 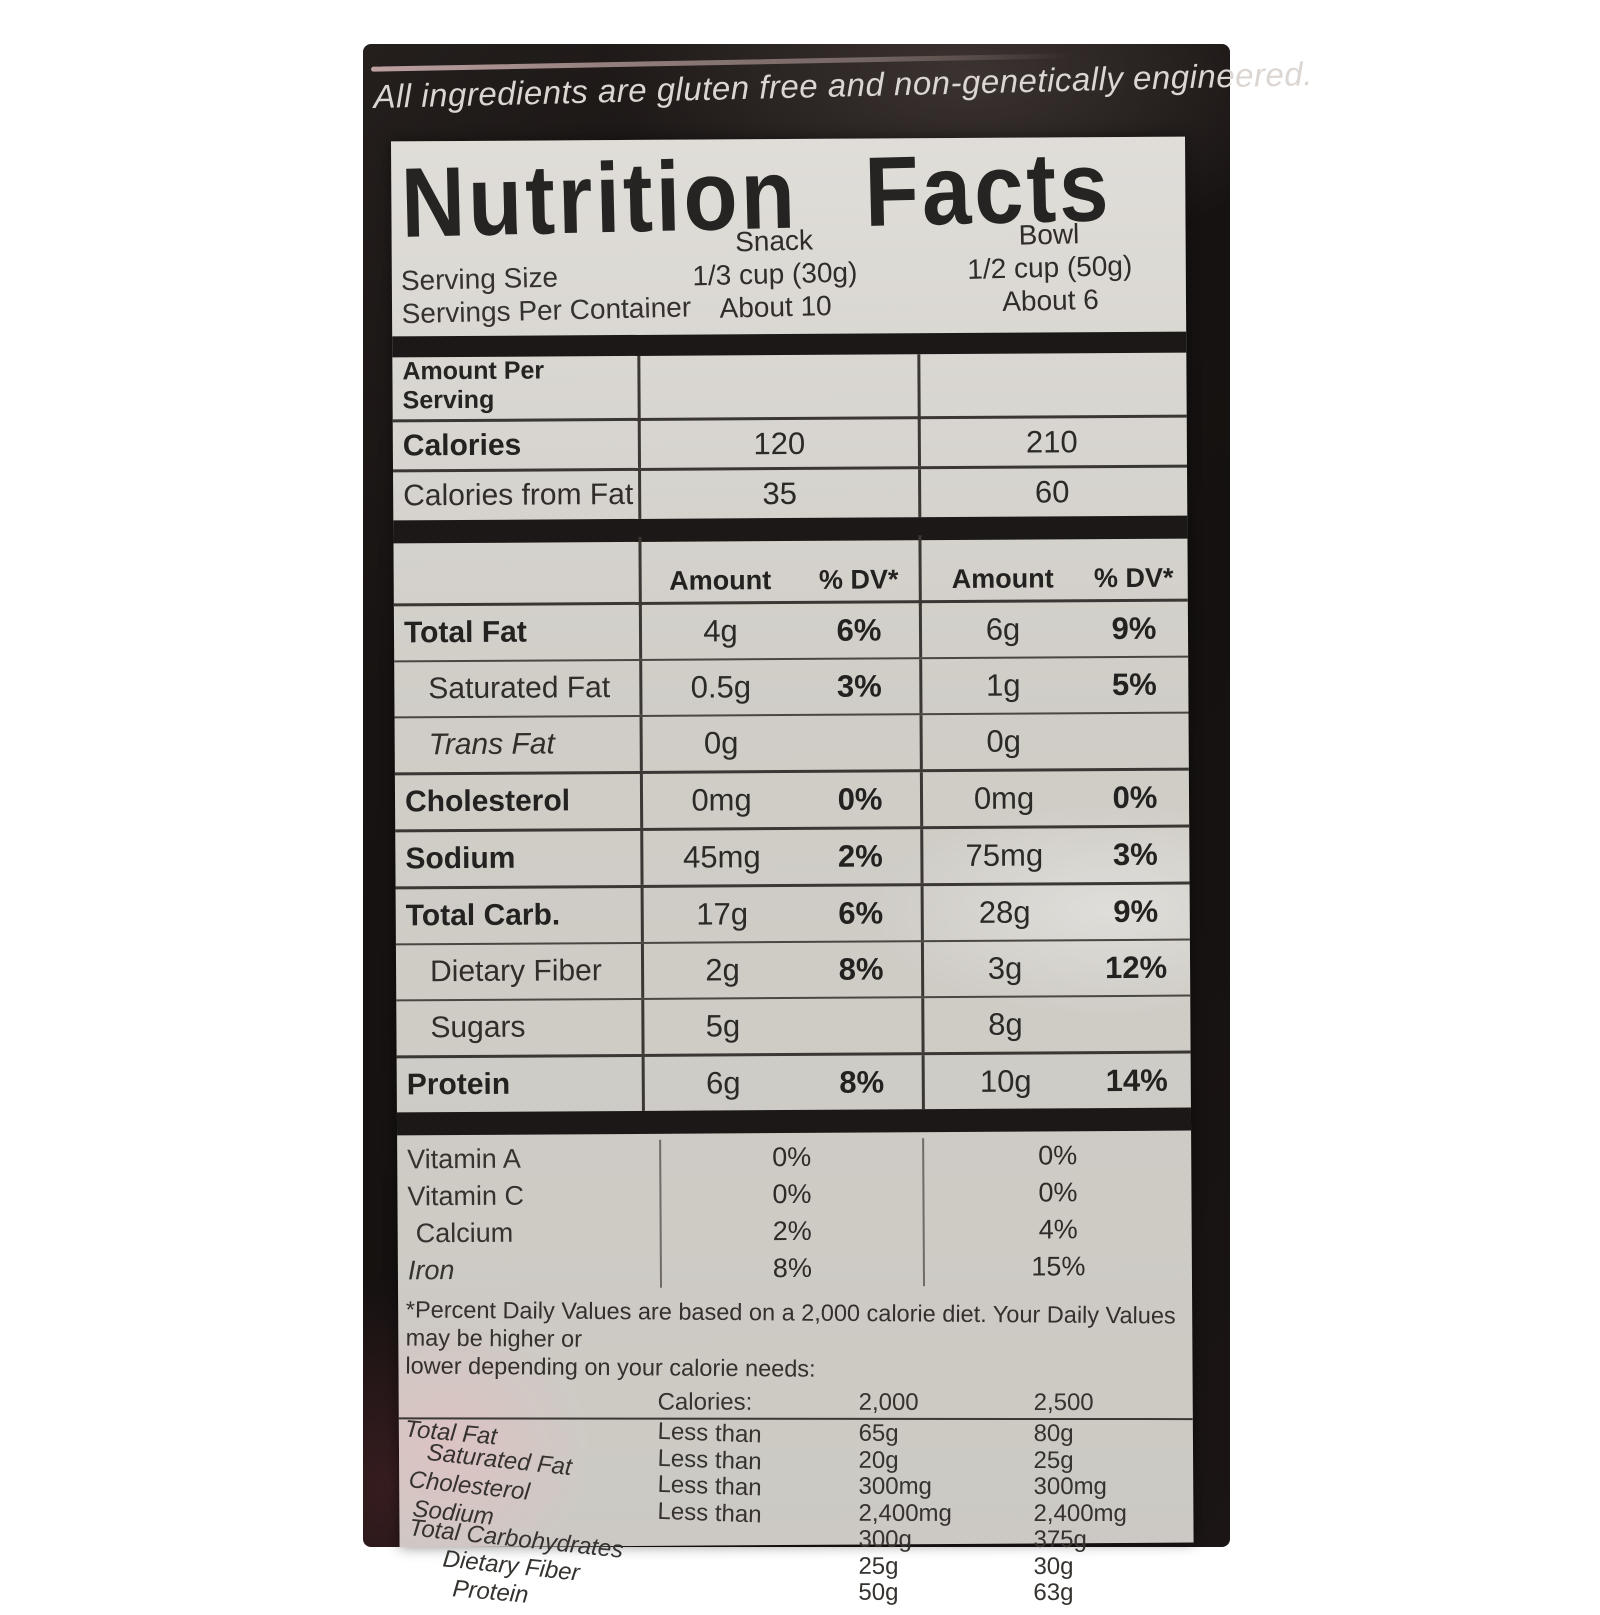 I want to click on value-2000: 300g, so click(x=885, y=1539).